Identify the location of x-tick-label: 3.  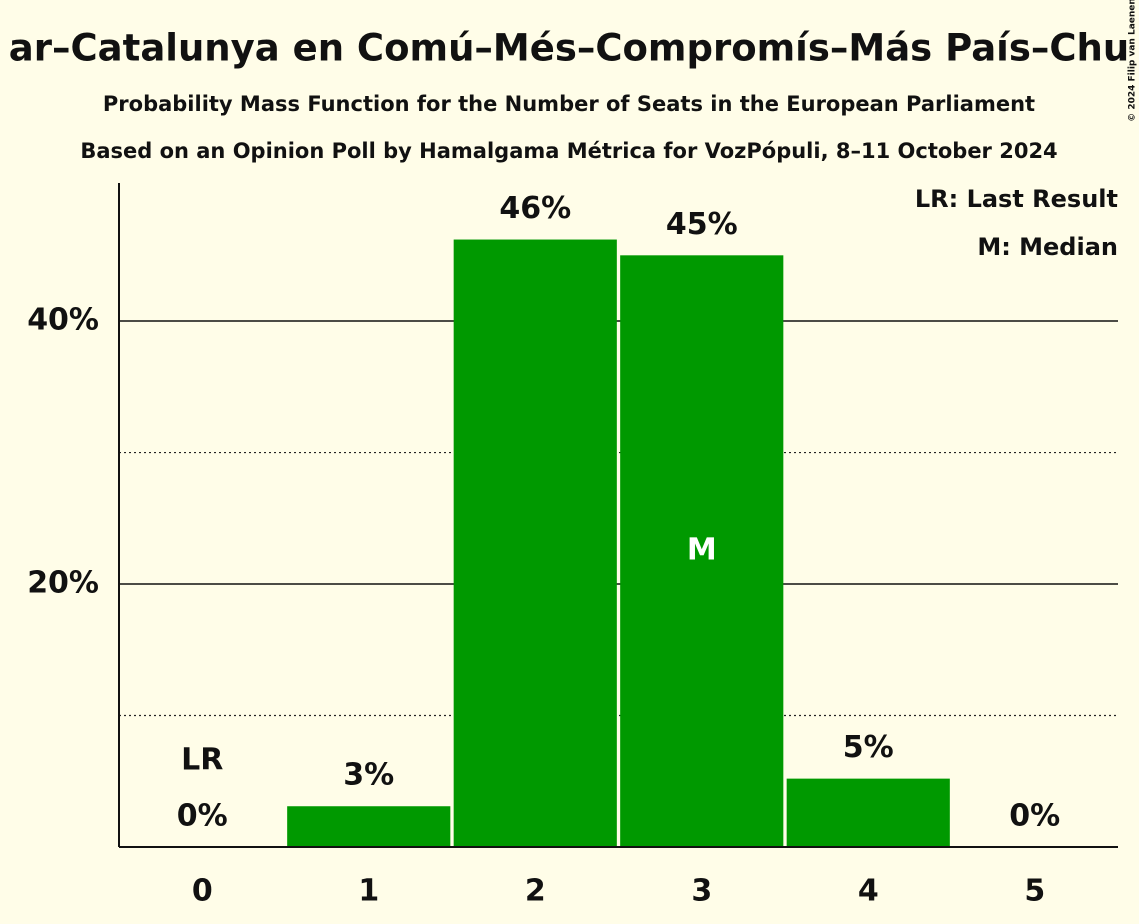
(701, 891).